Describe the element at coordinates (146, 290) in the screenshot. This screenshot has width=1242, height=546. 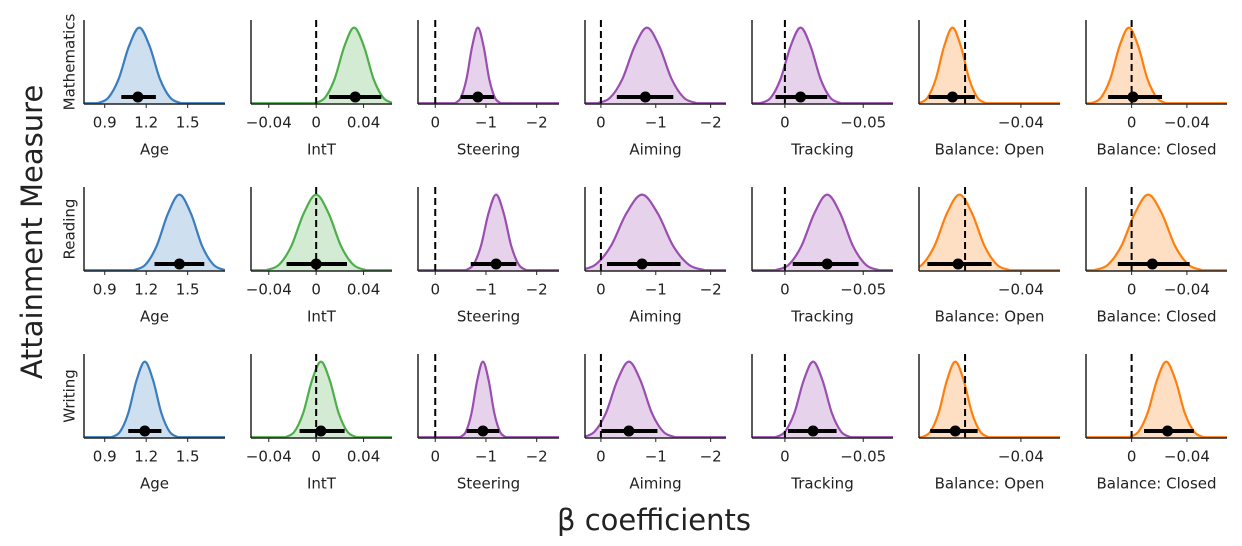
I see `x-tick-label: 1.2` at that location.